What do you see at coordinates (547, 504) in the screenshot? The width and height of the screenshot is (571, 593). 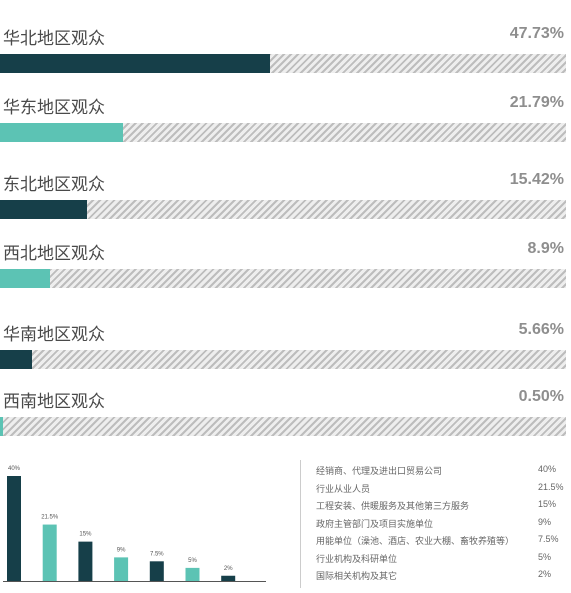 I see `legend-value: 15%` at bounding box center [547, 504].